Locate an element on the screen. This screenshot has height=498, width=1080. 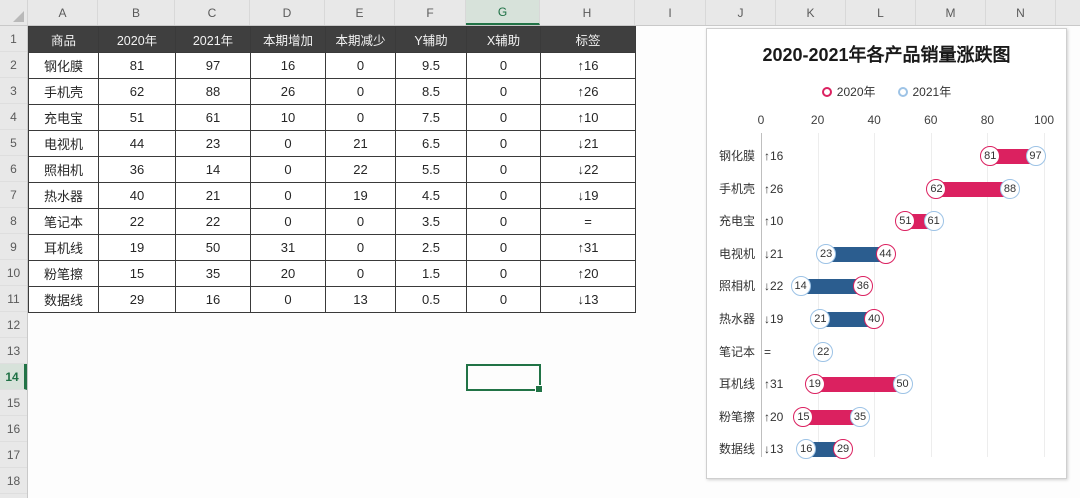
table-cell: 40 is located at coordinates (137, 196).